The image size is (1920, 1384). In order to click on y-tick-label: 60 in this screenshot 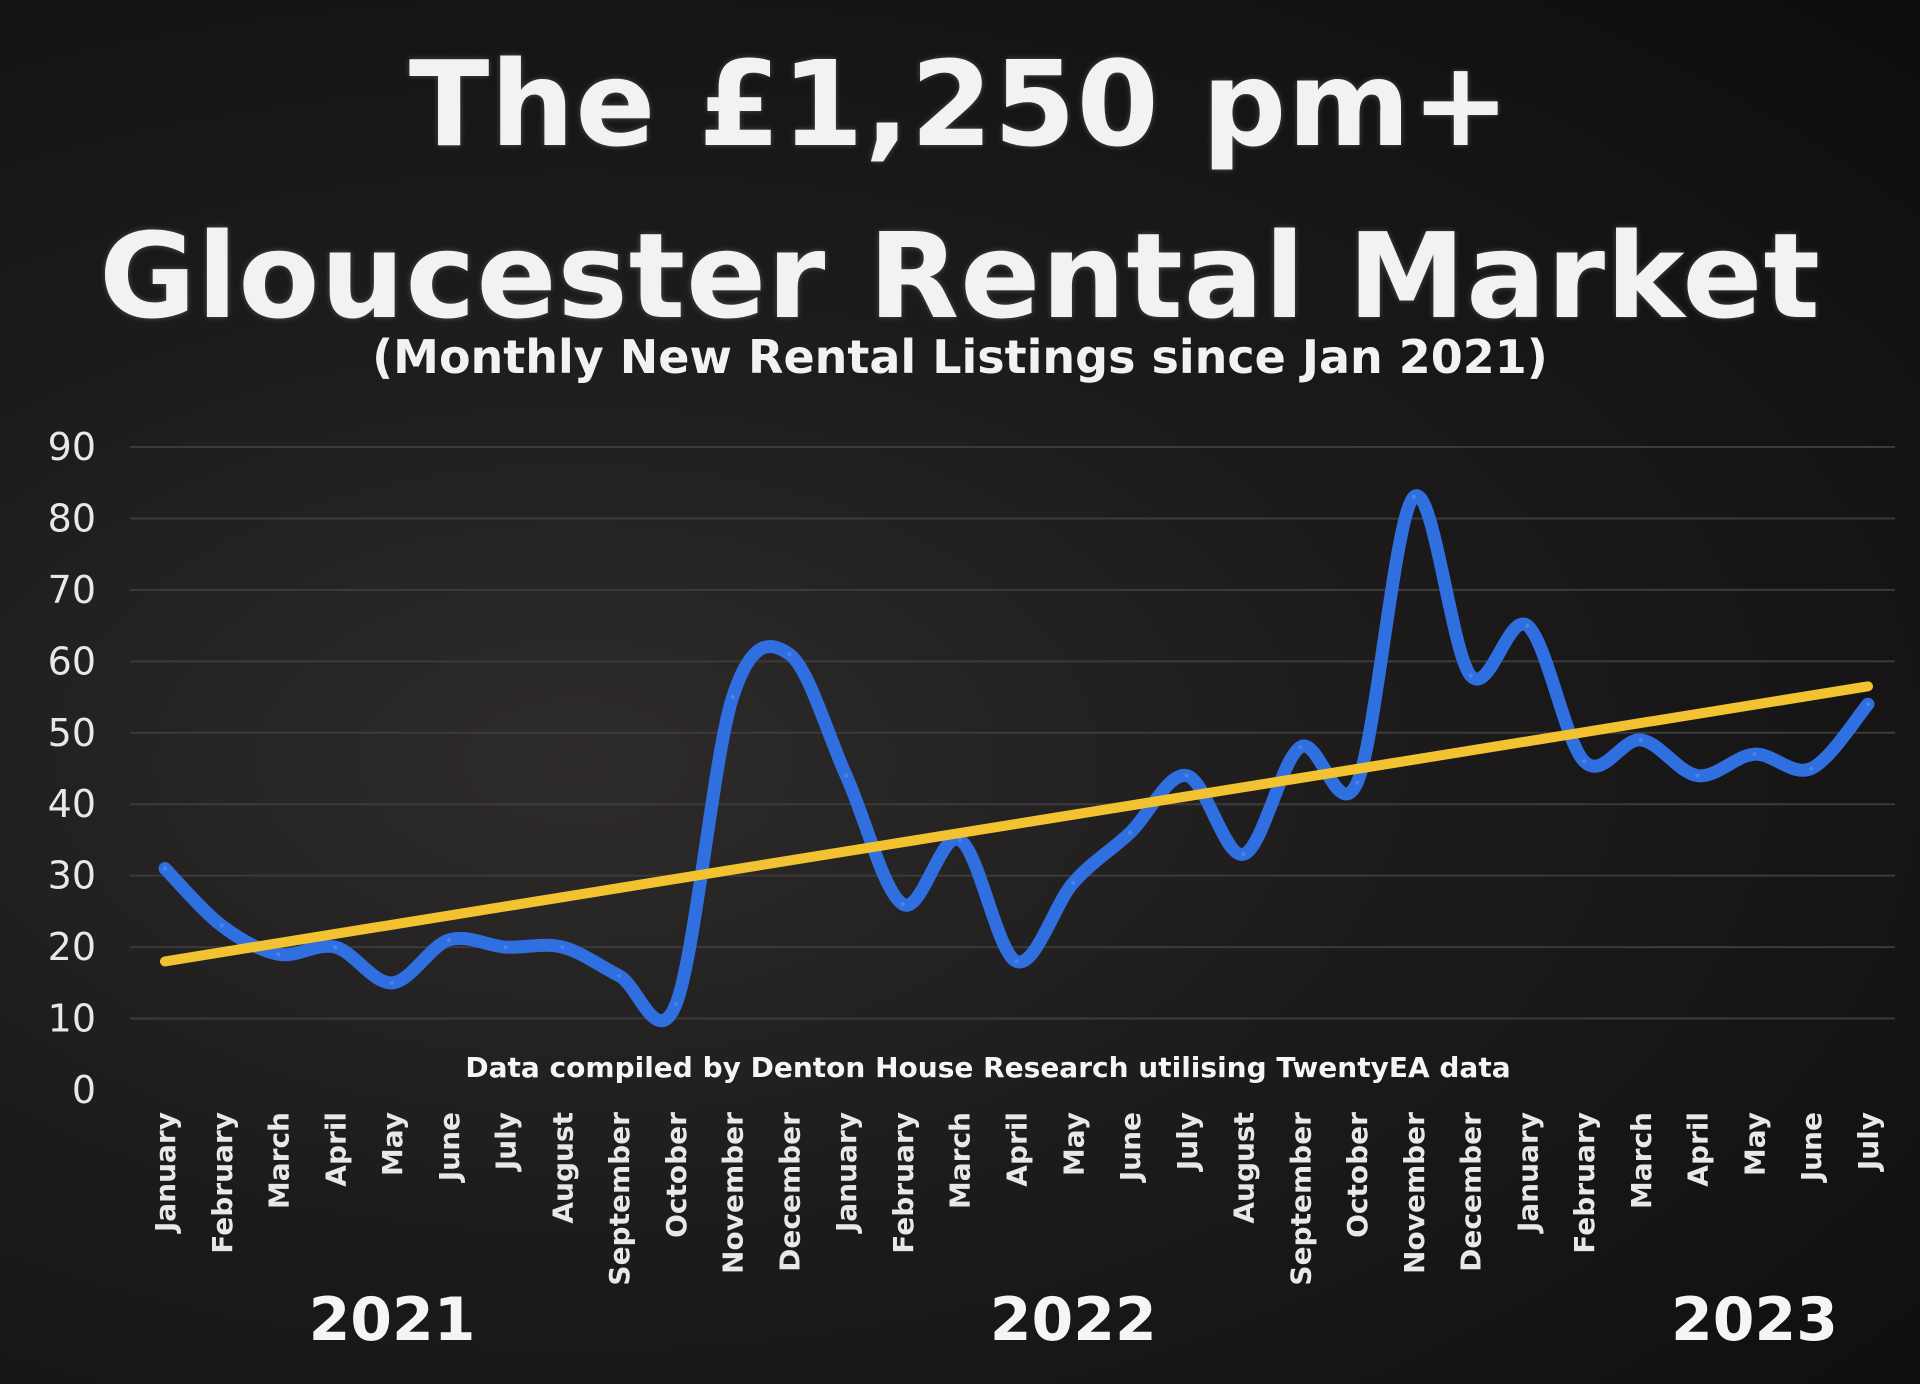, I will do `click(72, 661)`.